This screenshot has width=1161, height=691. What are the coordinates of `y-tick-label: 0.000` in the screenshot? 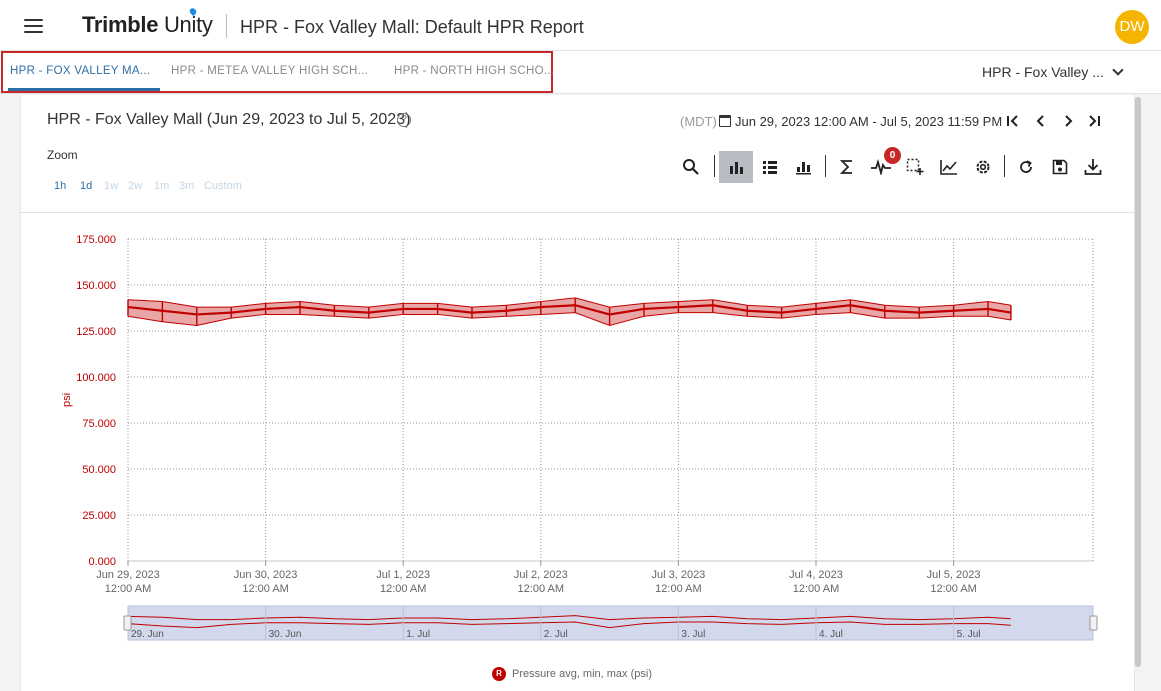 It's located at (102, 562).